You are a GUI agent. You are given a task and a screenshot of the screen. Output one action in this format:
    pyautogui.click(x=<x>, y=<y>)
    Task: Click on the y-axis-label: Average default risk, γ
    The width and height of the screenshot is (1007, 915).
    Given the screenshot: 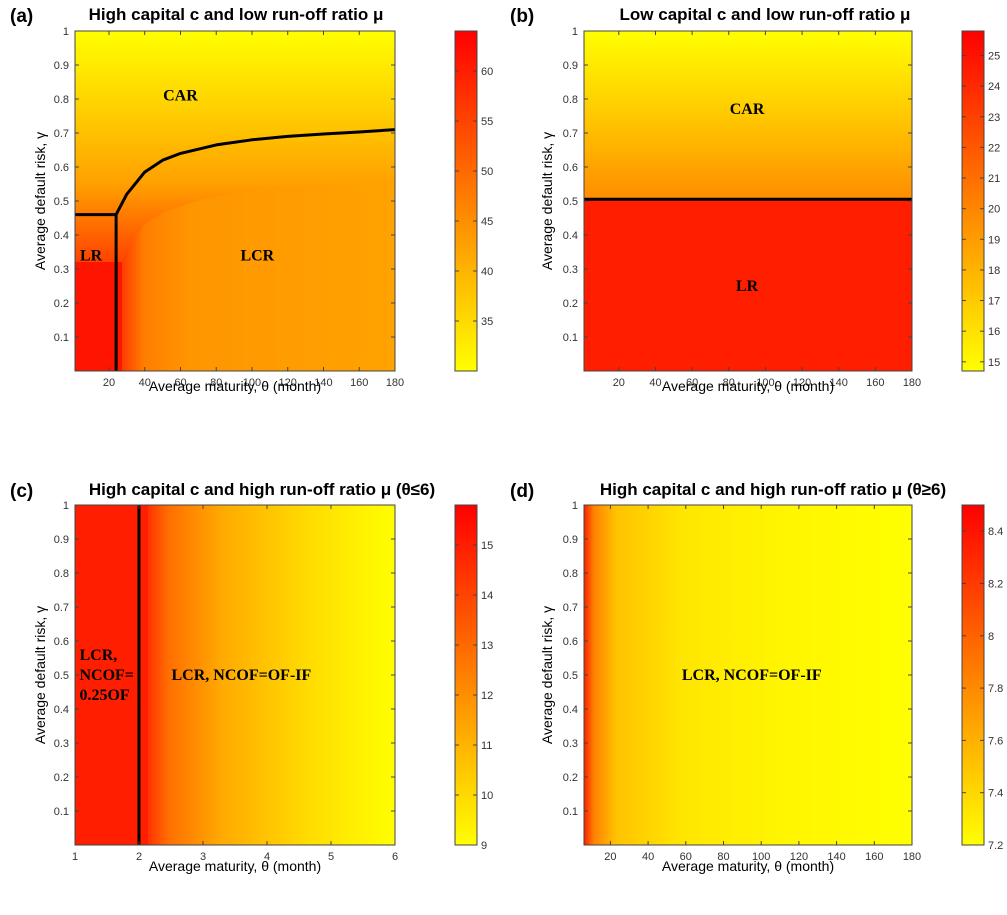 What is the action you would take?
    pyautogui.click(x=547, y=675)
    